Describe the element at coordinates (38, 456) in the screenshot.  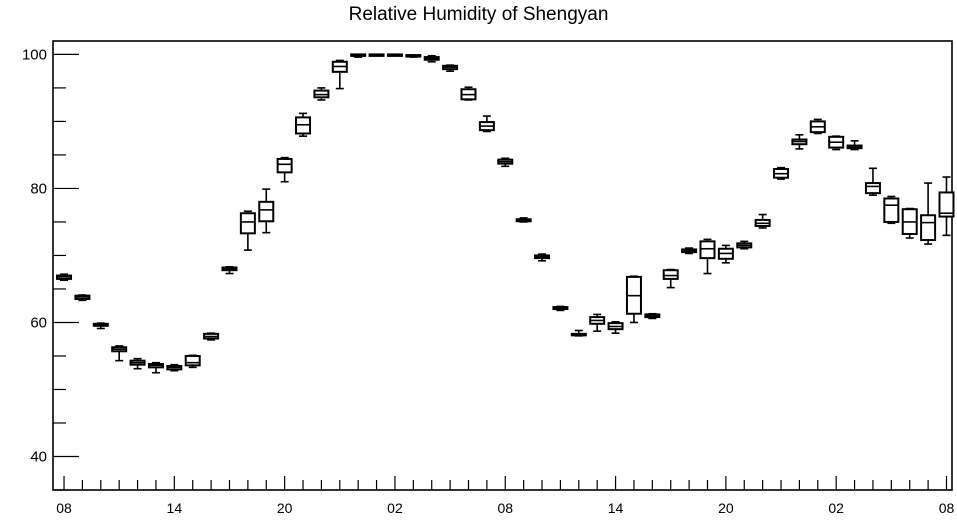
I see `y-tick-label: 40` at that location.